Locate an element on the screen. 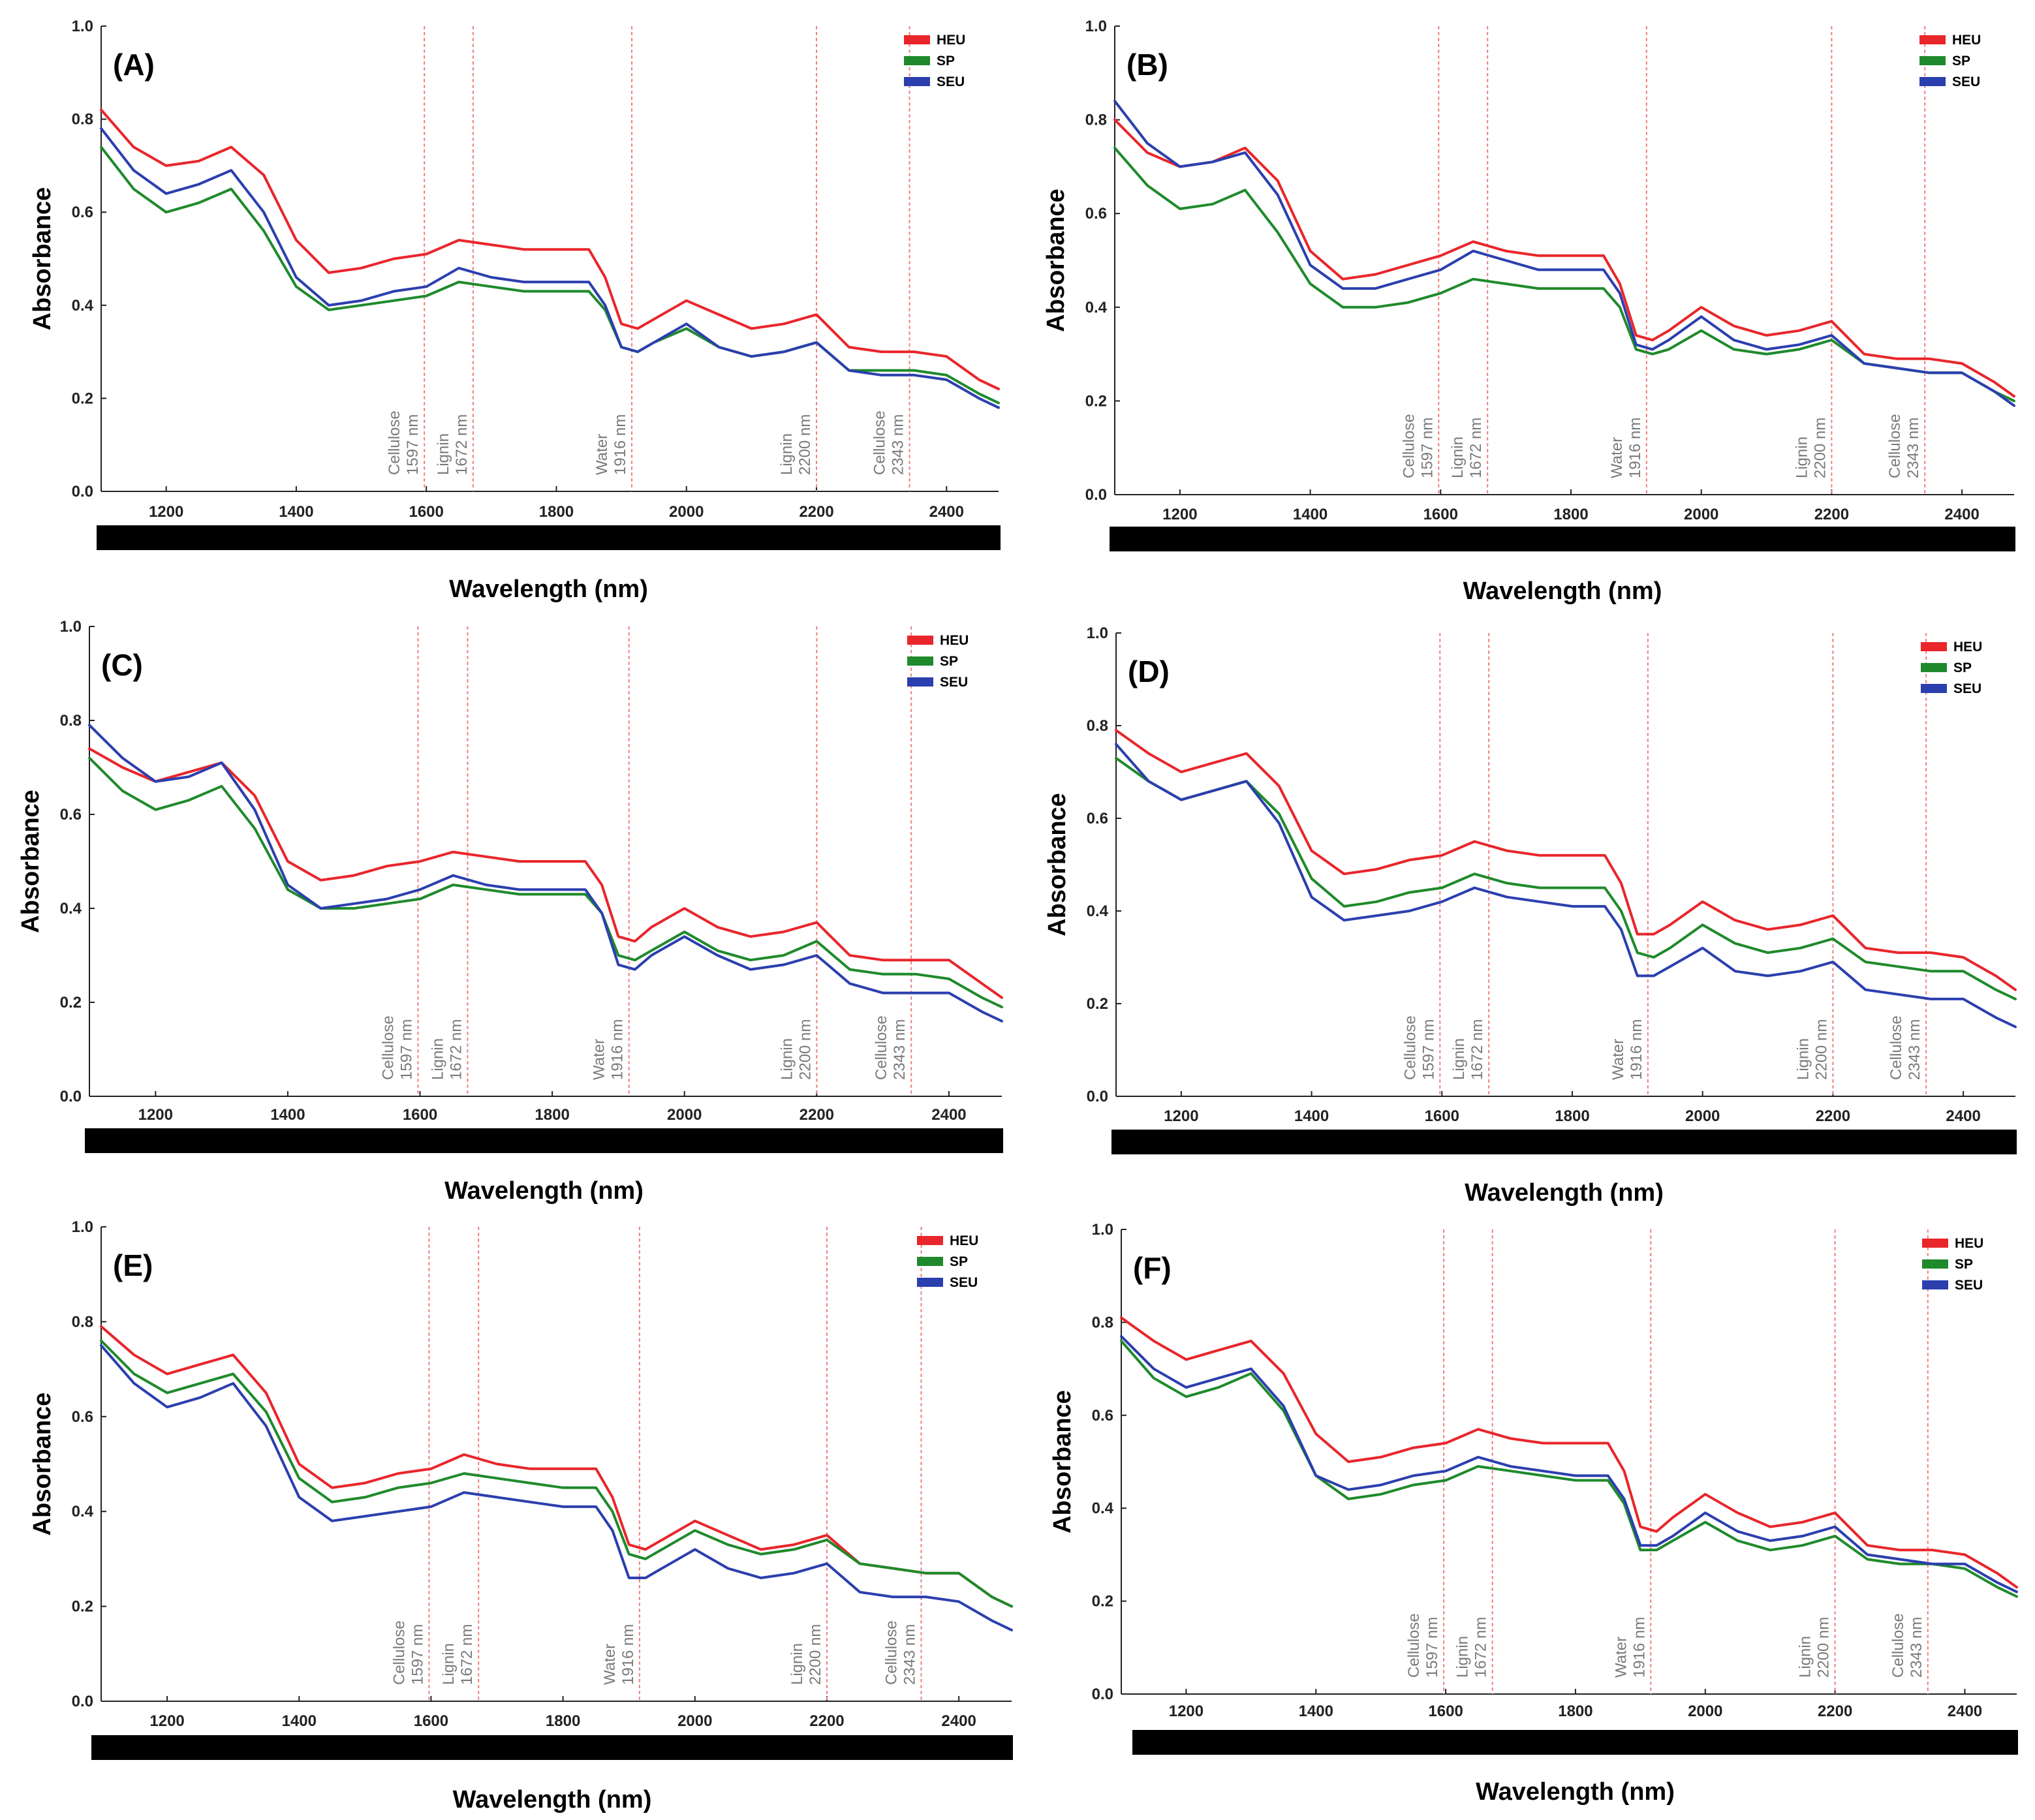 This screenshot has width=2035, height=1820. y-tick-label-e: 0.2 is located at coordinates (82, 1607).